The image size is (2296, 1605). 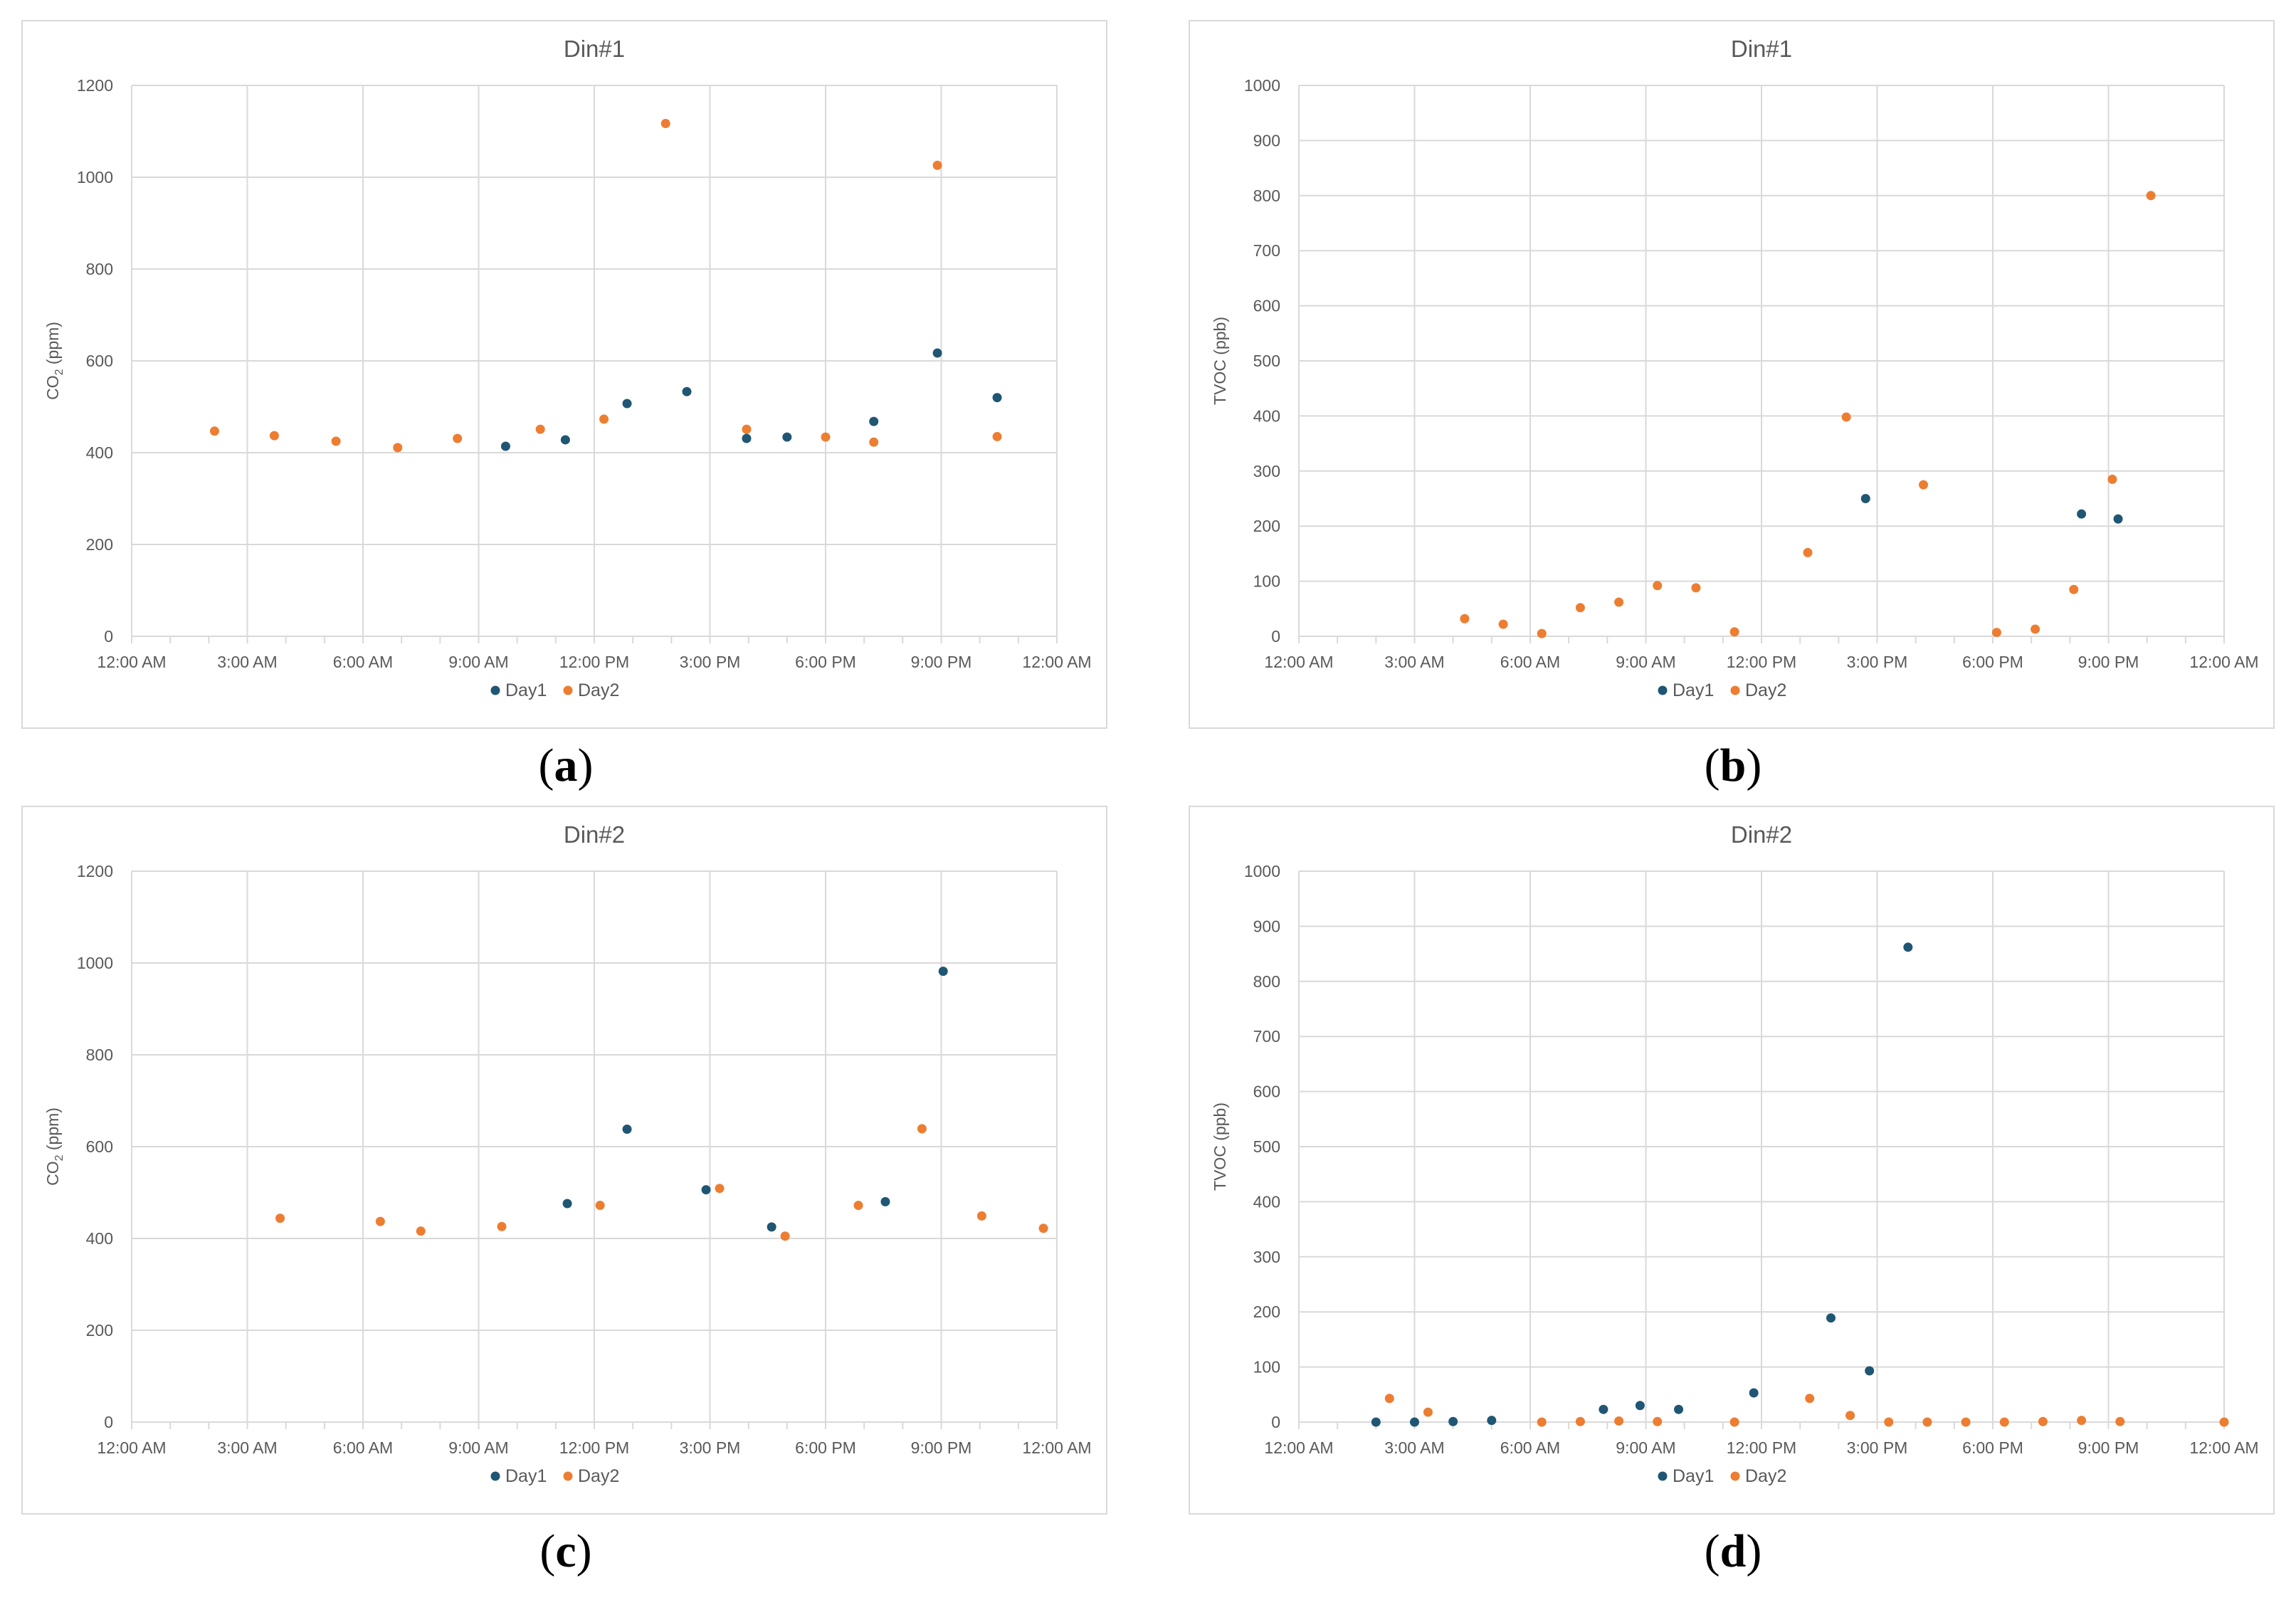 I want to click on y-tick-label: 0, so click(x=108, y=1422).